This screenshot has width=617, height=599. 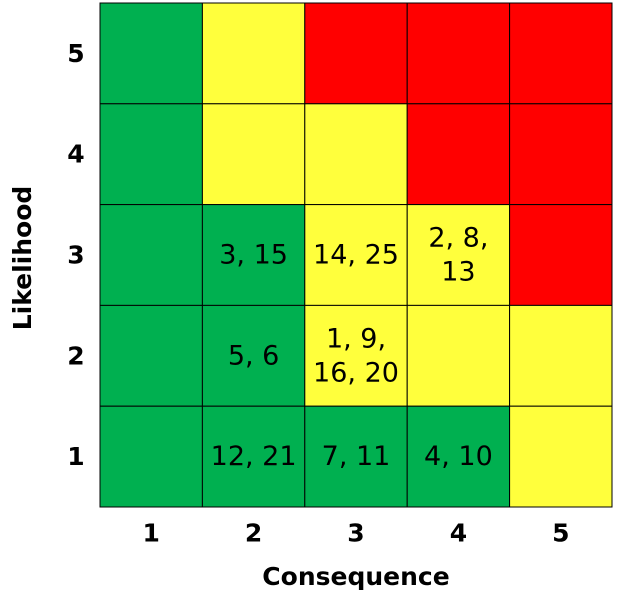 I want to click on matrix-cell-l2-c3, so click(x=356, y=355).